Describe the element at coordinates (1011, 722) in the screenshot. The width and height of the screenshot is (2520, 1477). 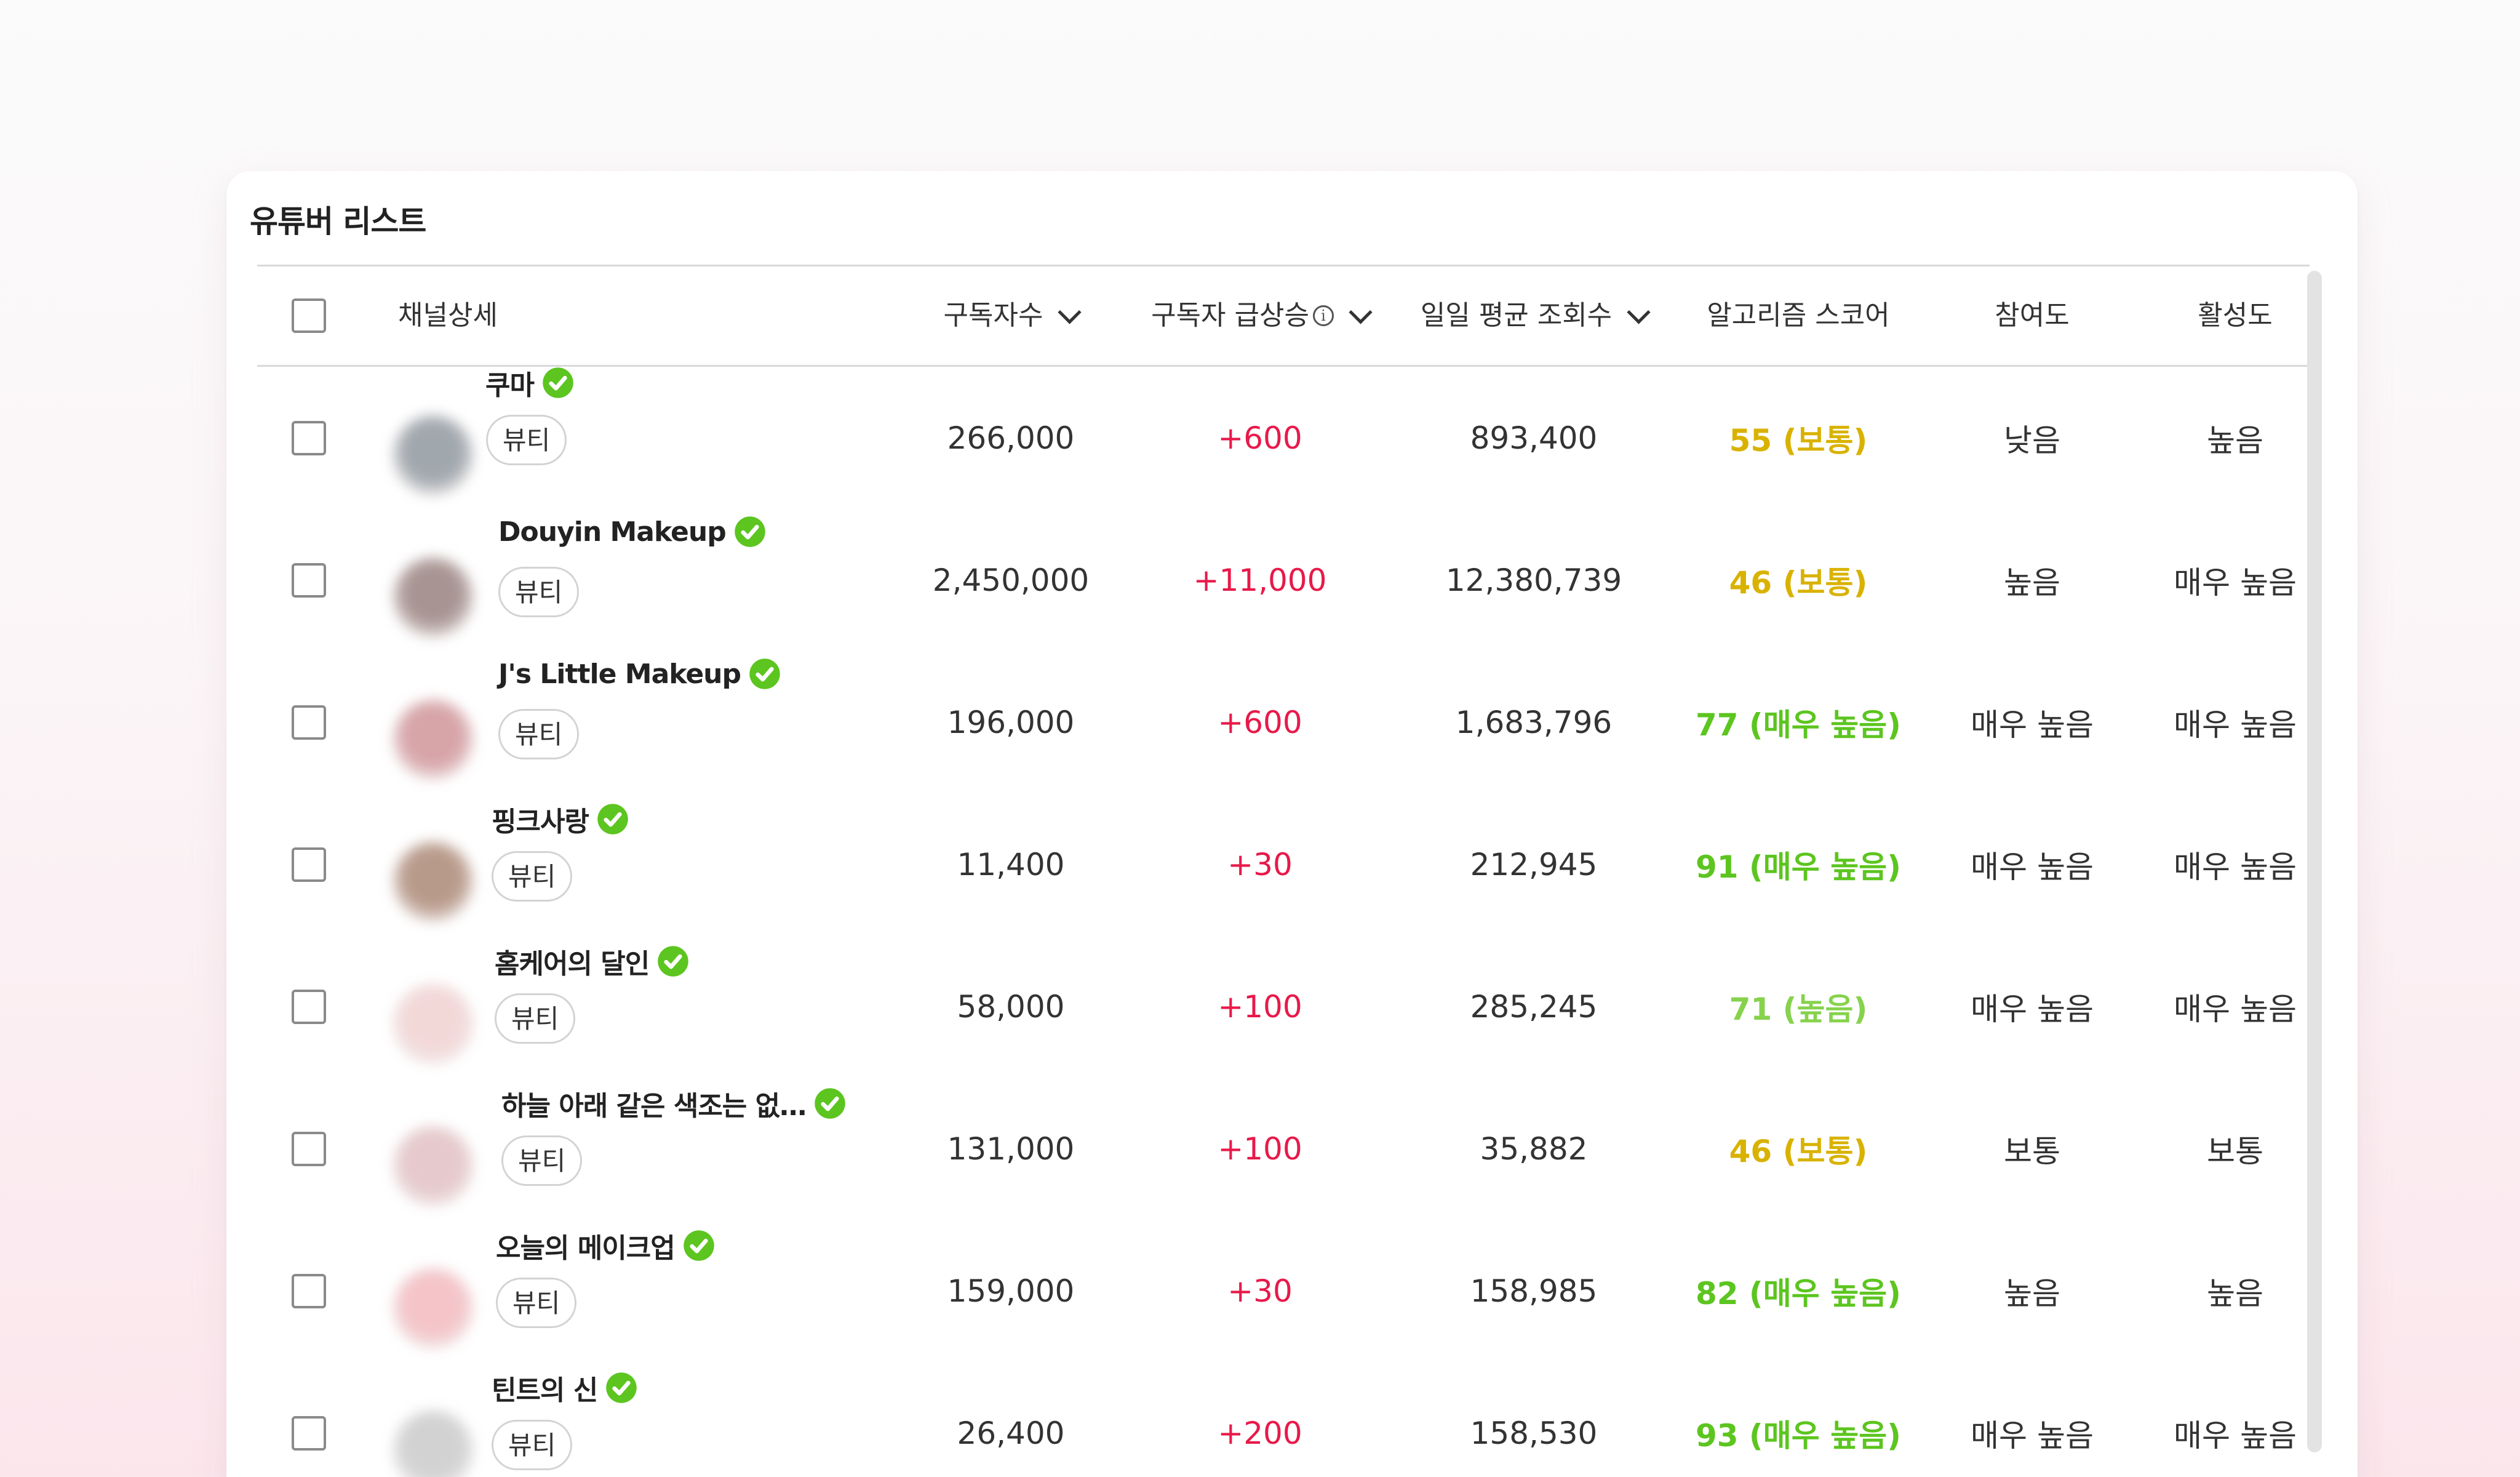
I see `subscribers-cell: 196,000` at that location.